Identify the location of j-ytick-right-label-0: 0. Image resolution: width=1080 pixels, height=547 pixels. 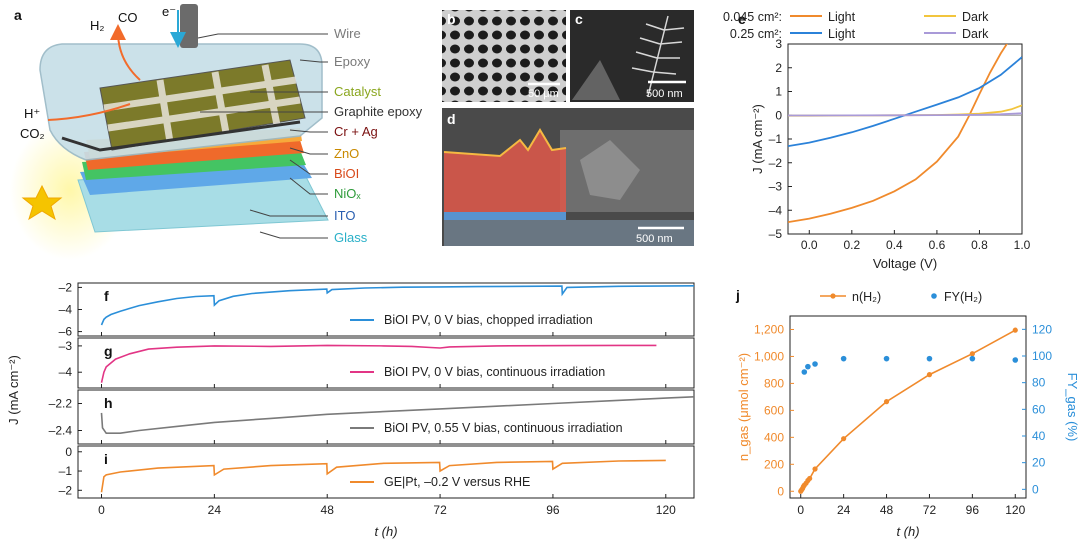
(1035, 489).